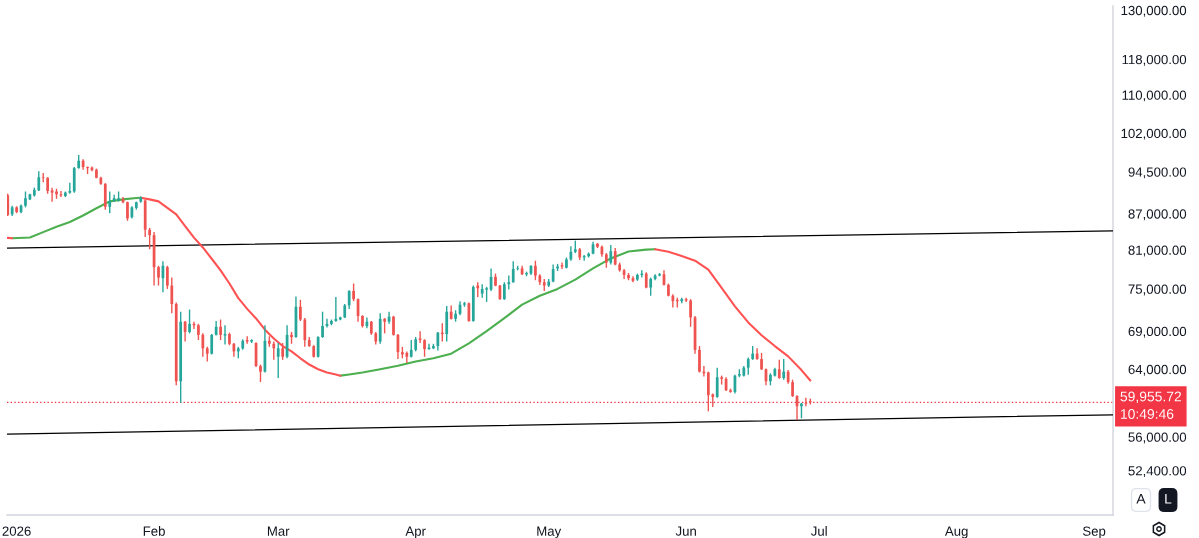 The height and width of the screenshot is (538, 1199). Describe the element at coordinates (278, 531) in the screenshot. I see `x-tick-label: Mar` at that location.